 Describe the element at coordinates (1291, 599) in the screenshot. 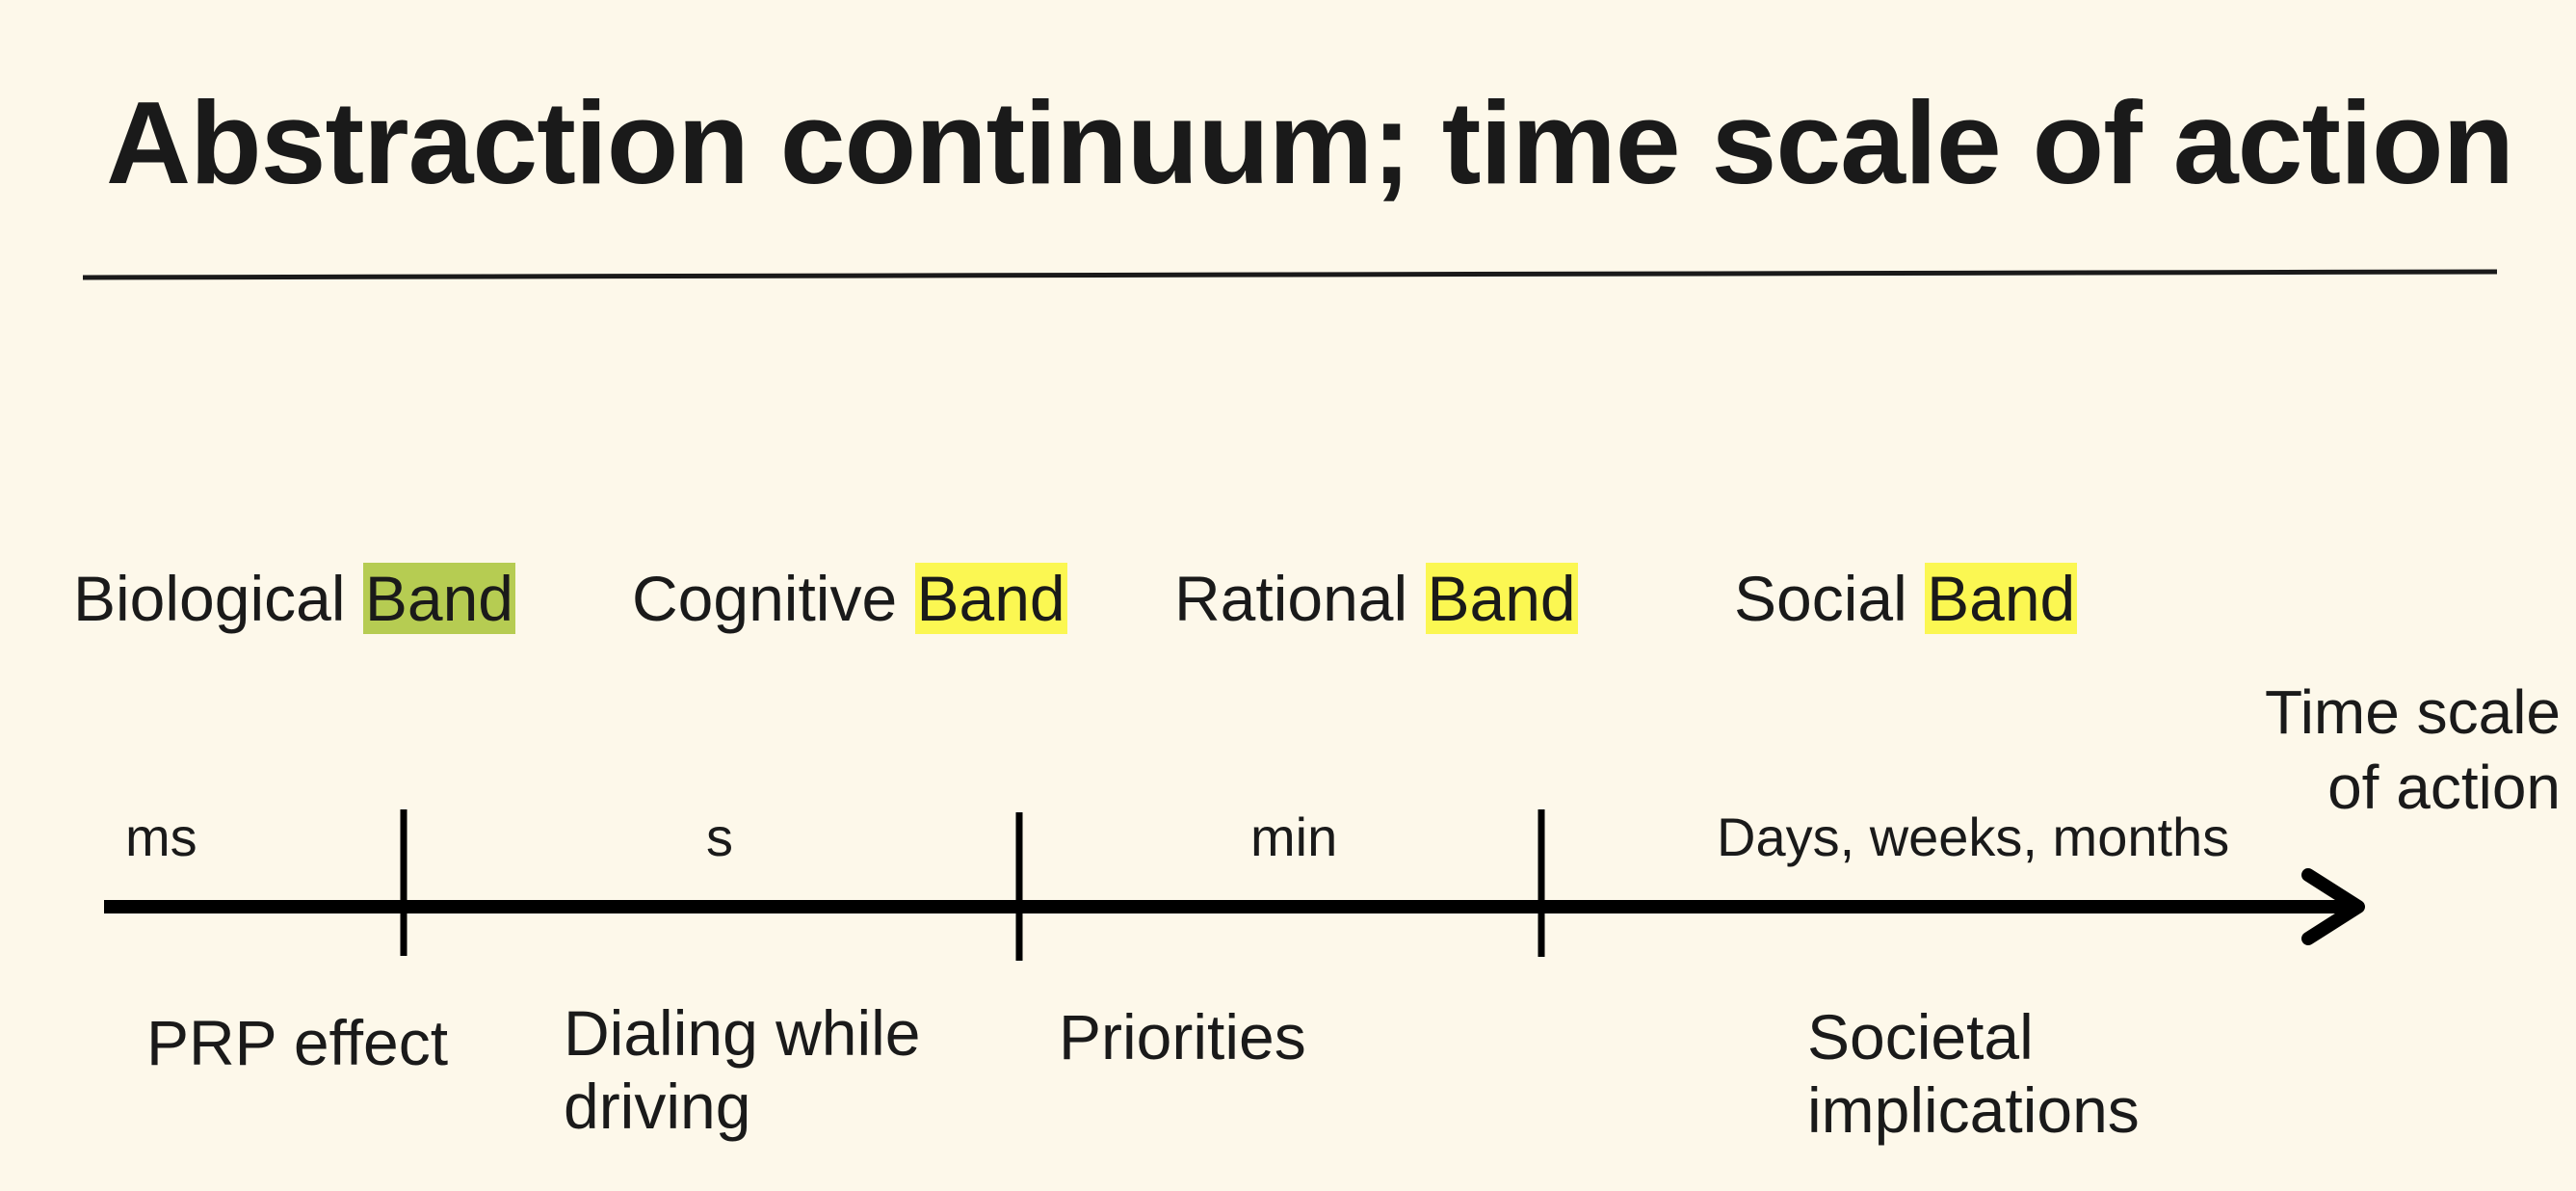

I see `band-prefix: Rational` at that location.